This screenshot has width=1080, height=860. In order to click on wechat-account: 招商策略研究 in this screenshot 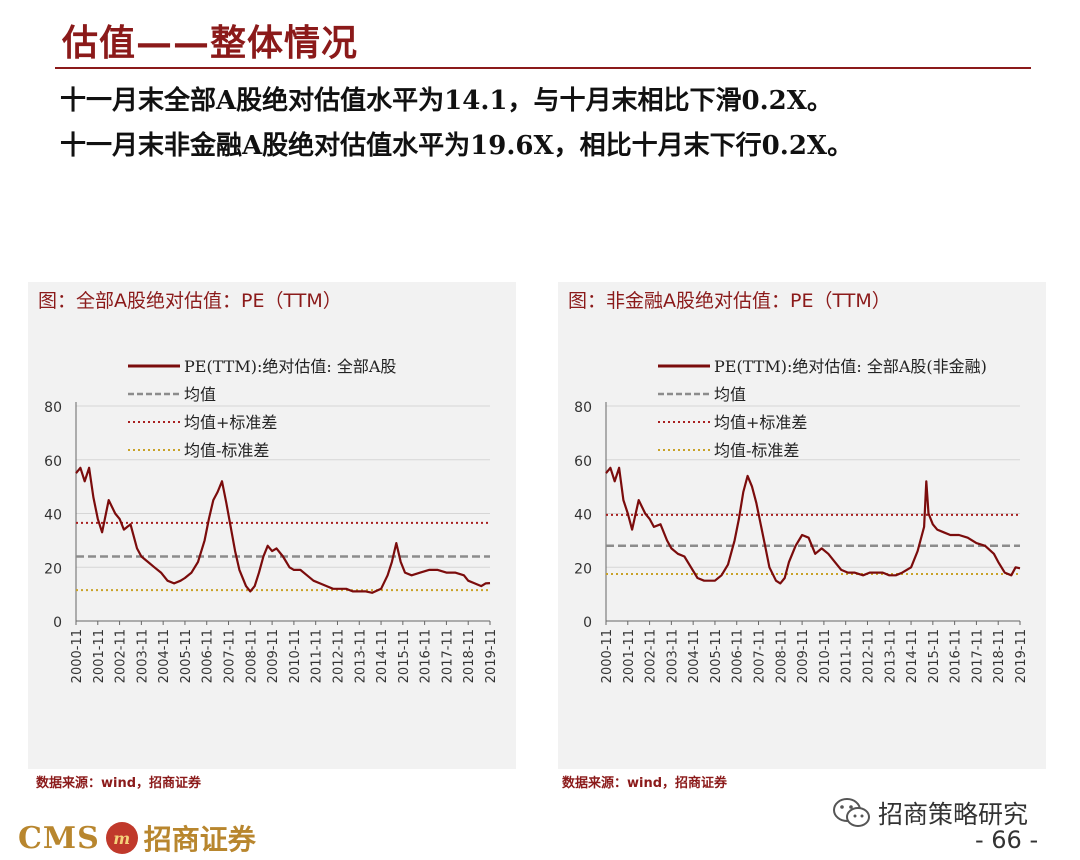, I will do `click(930, 813)`.